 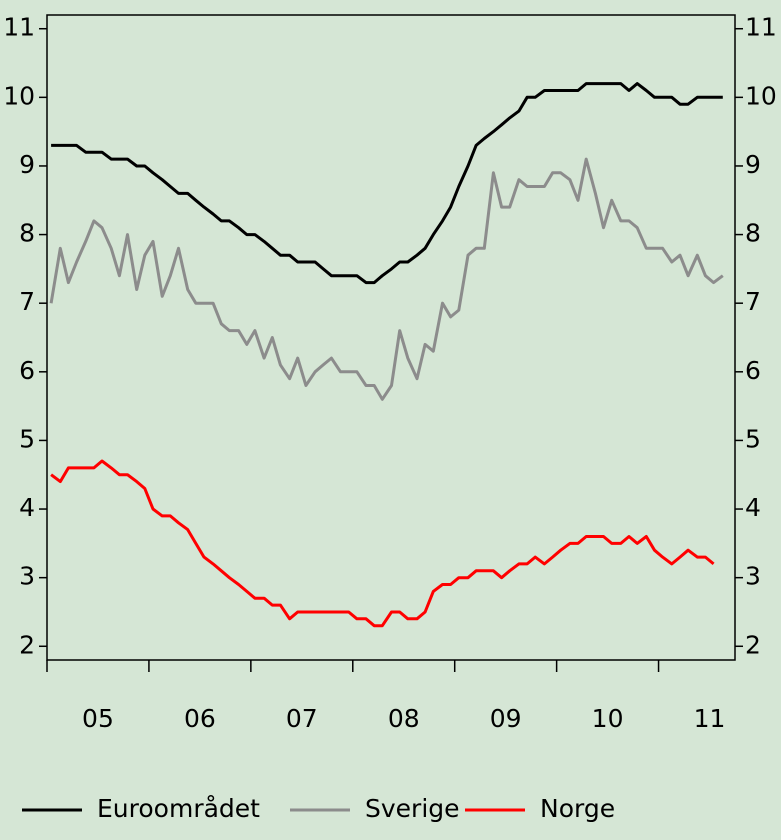 What do you see at coordinates (753, 438) in the screenshot?
I see `y2-tick-label: 5` at bounding box center [753, 438].